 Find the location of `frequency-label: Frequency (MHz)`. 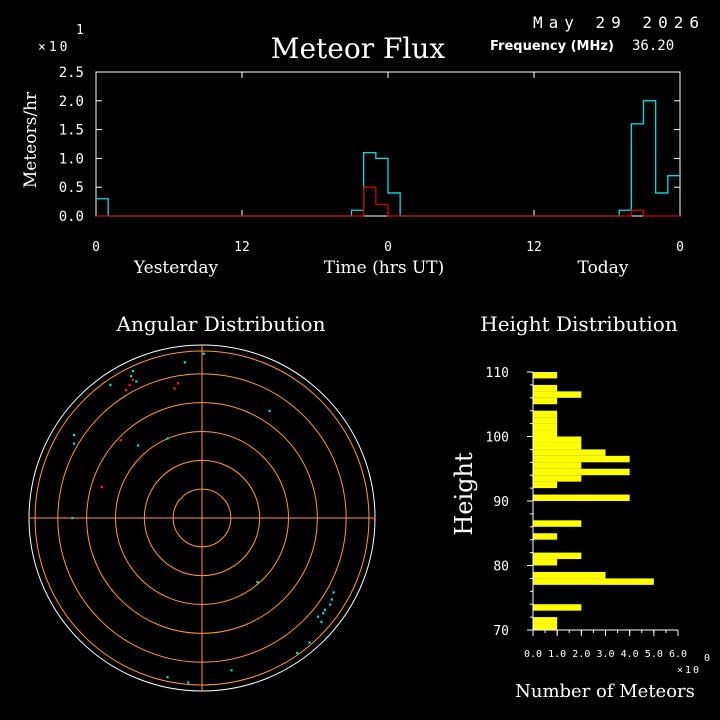

frequency-label: Frequency (MHz) is located at coordinates (552, 46).